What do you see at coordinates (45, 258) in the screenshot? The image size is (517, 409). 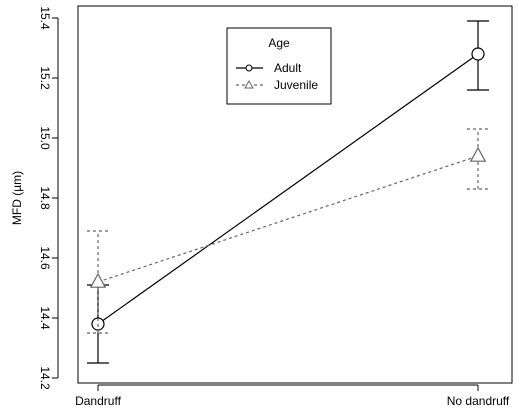 I see `y-tick-label-2: 14.6` at bounding box center [45, 258].